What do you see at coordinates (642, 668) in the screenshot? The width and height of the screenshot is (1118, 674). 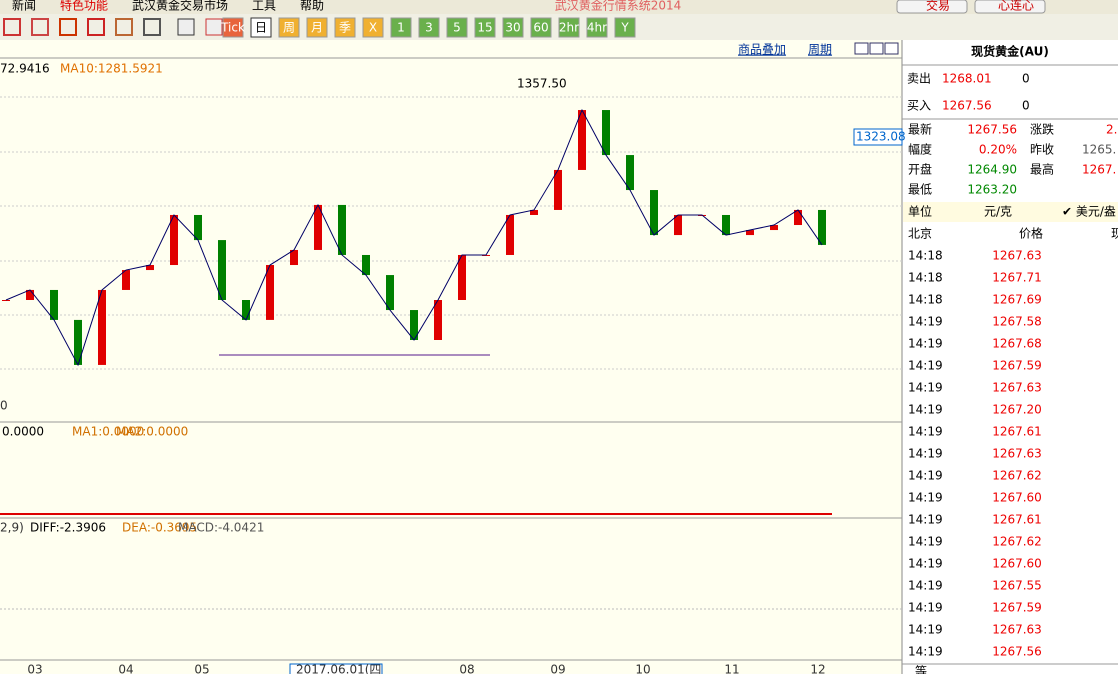 I see `x-label: 10` at bounding box center [642, 668].